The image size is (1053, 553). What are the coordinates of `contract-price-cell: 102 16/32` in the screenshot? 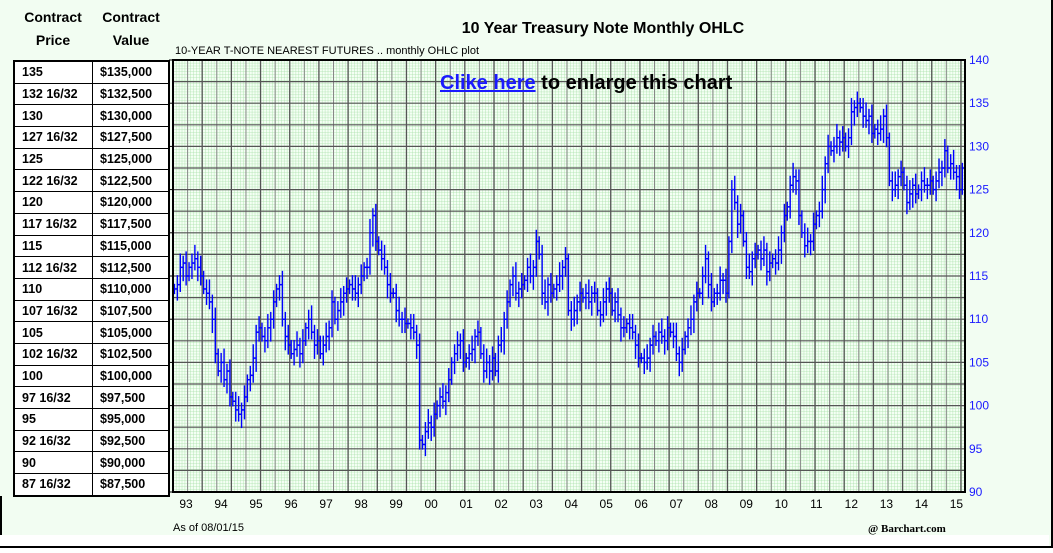 It's located at (53, 354).